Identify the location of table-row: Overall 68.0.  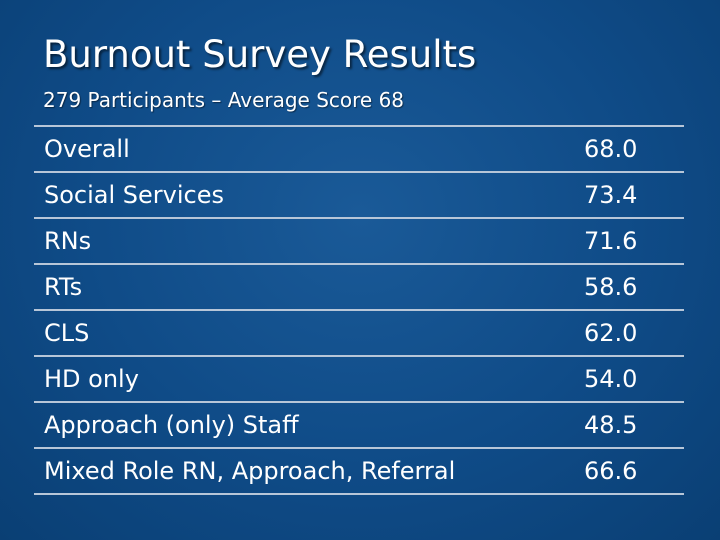
(359, 150).